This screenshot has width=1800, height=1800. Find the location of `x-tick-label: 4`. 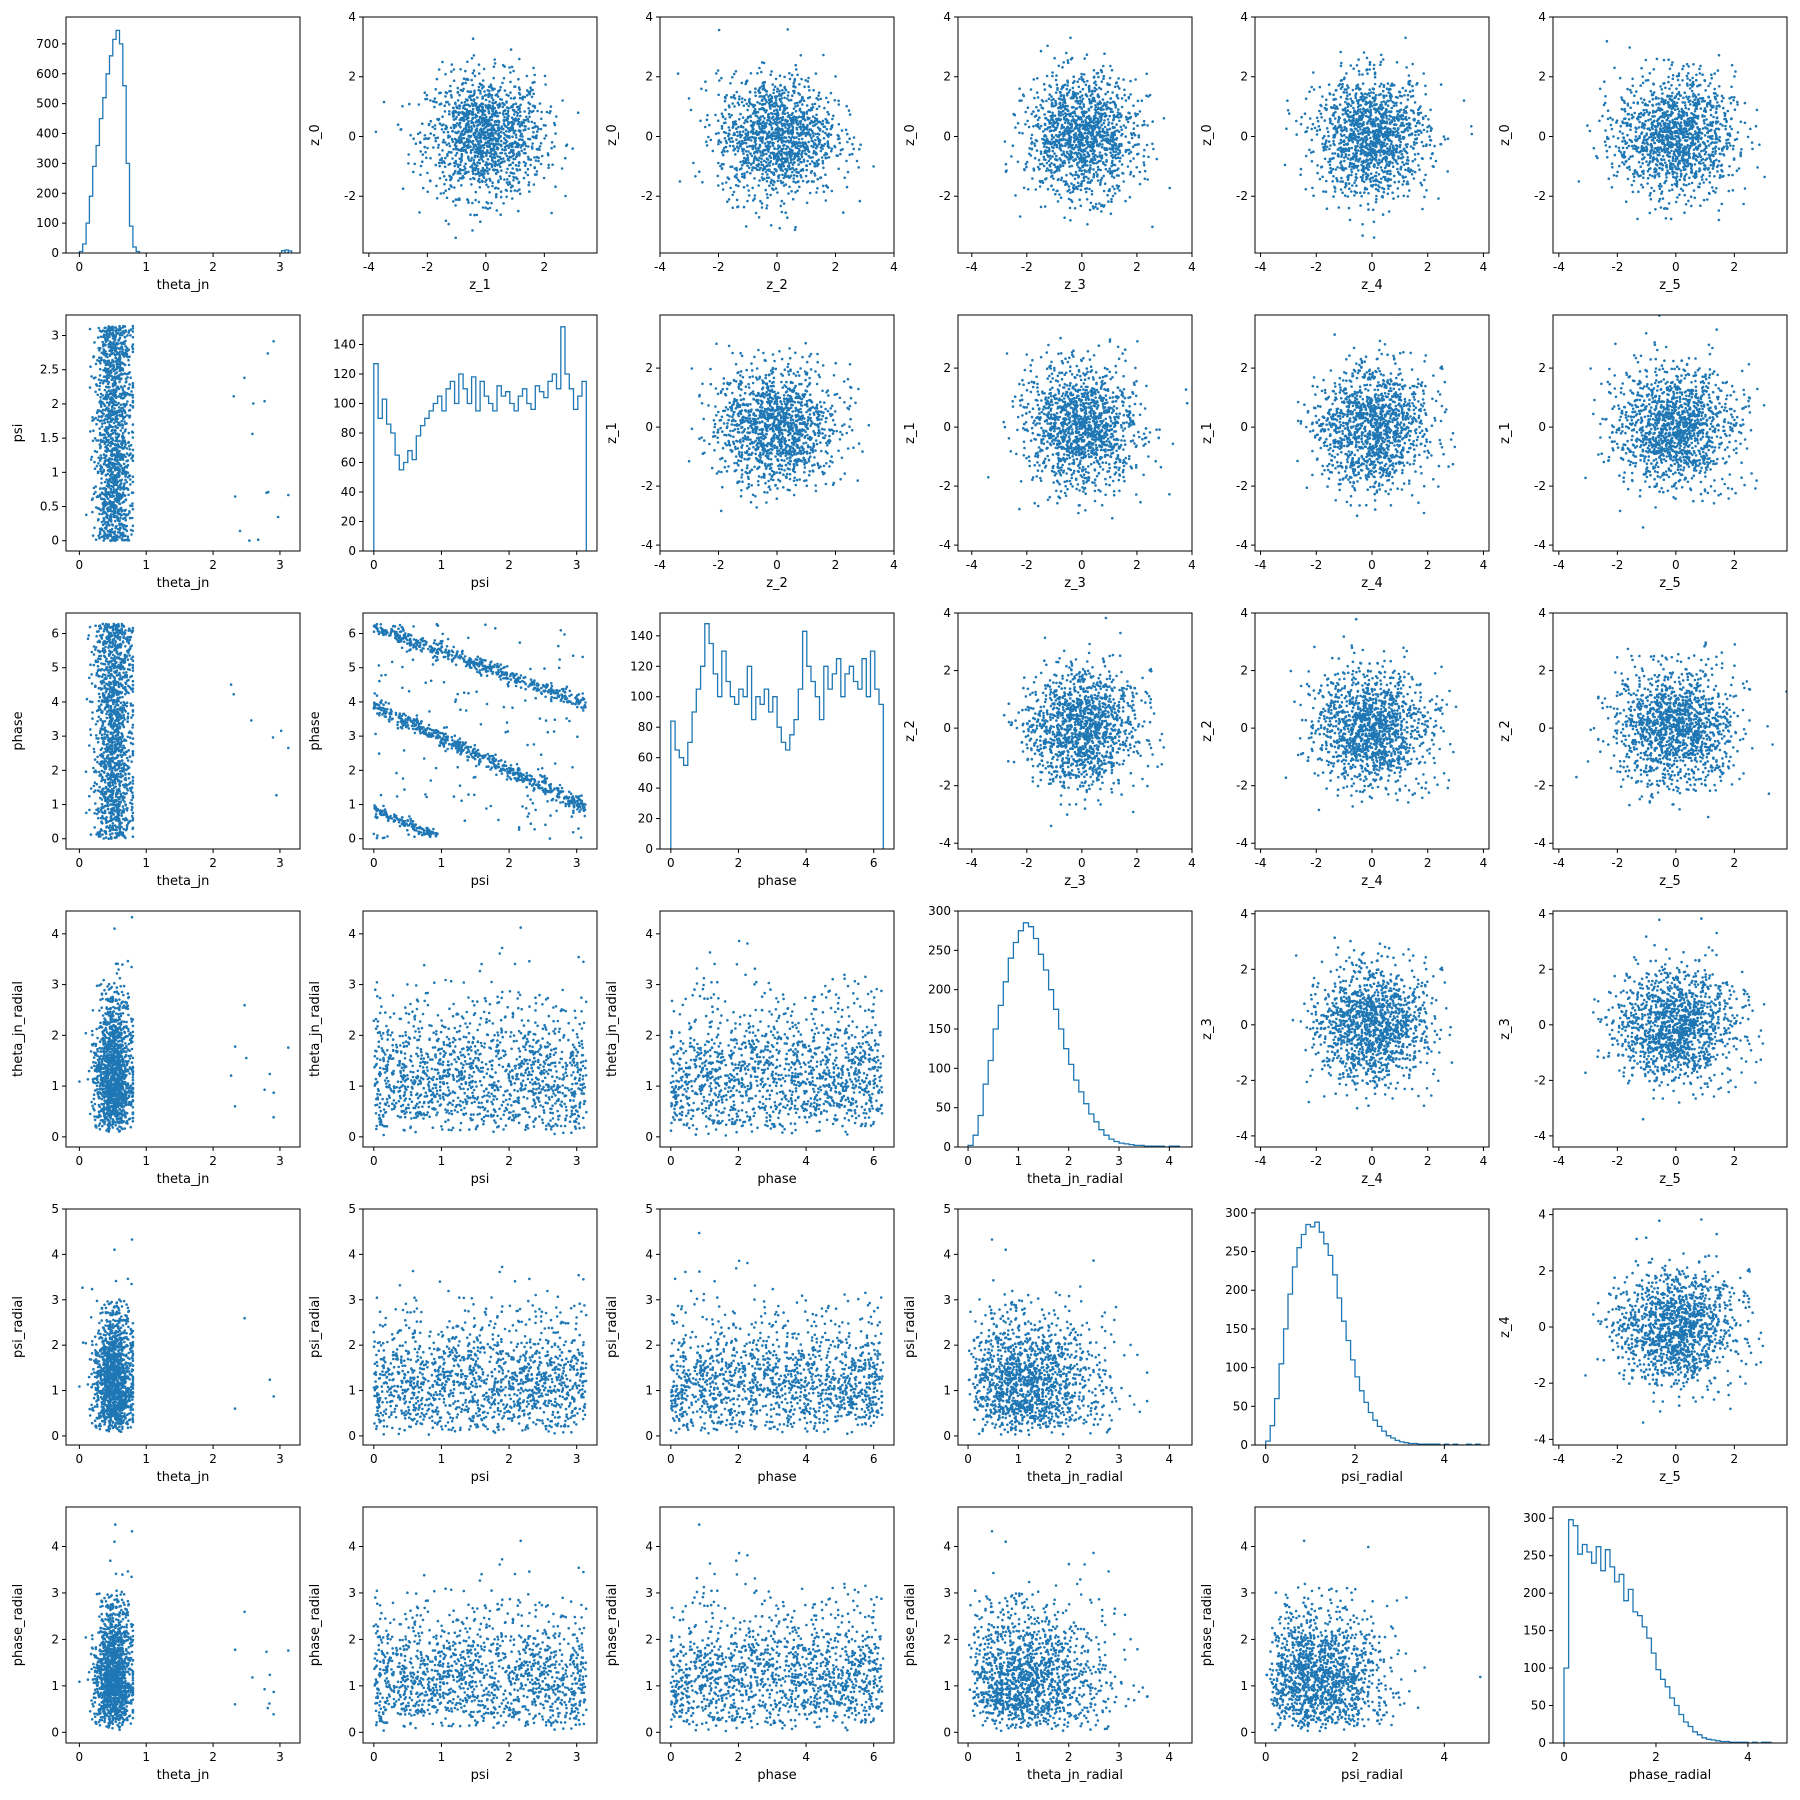

x-tick-label: 4 is located at coordinates (894, 267).